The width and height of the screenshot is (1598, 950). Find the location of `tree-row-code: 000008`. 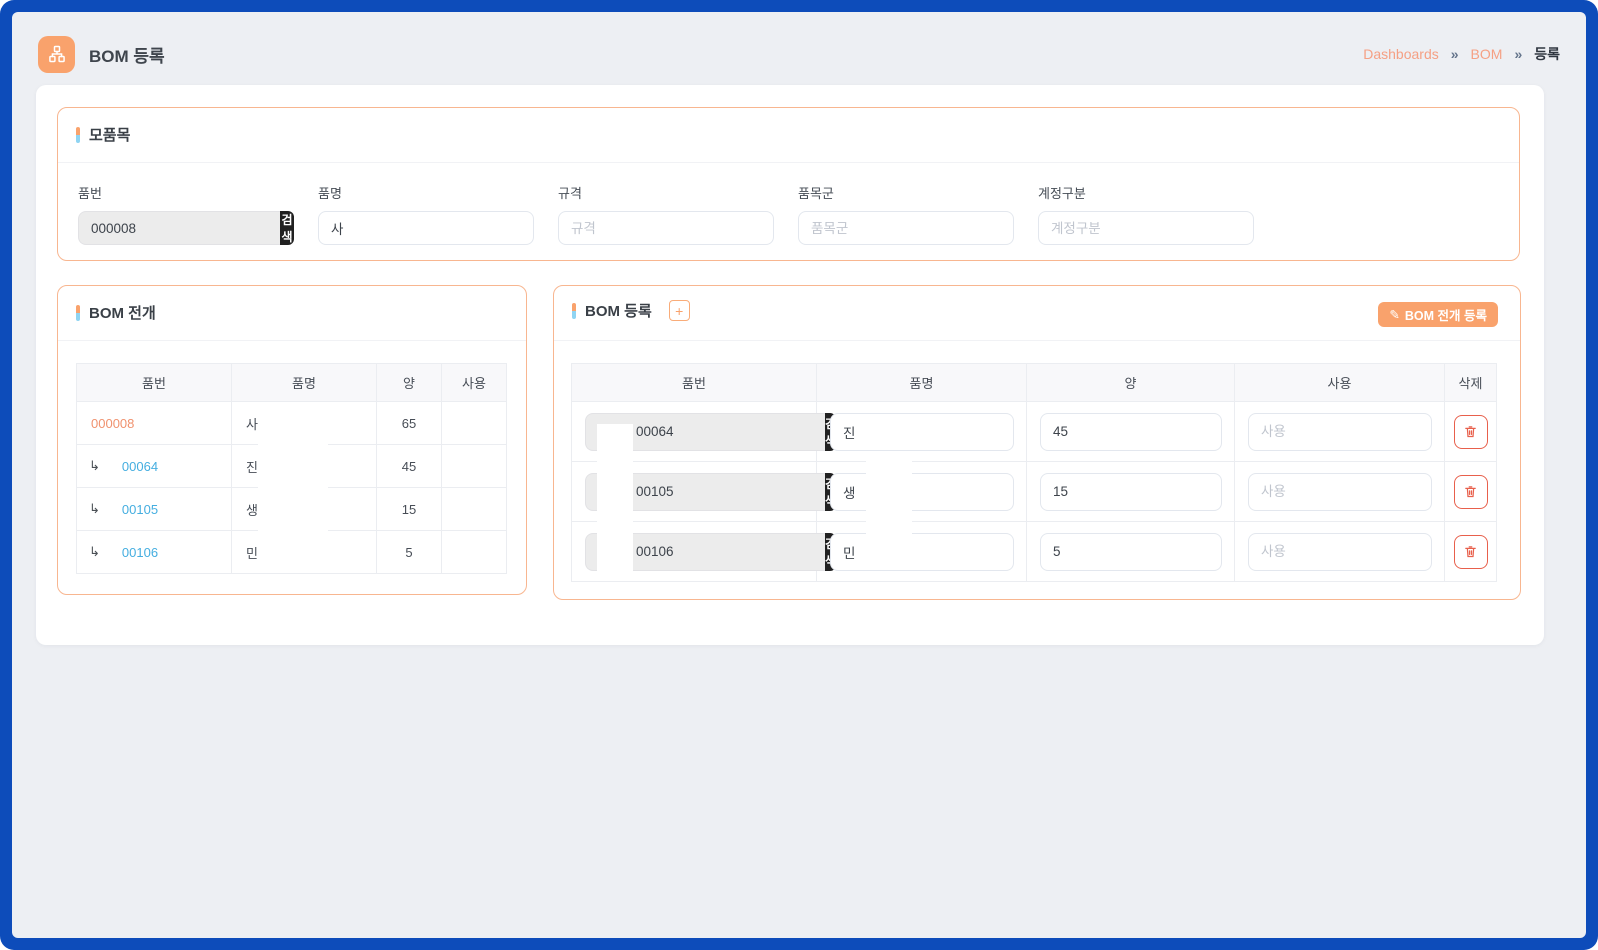

tree-row-code: 000008 is located at coordinates (154, 423).